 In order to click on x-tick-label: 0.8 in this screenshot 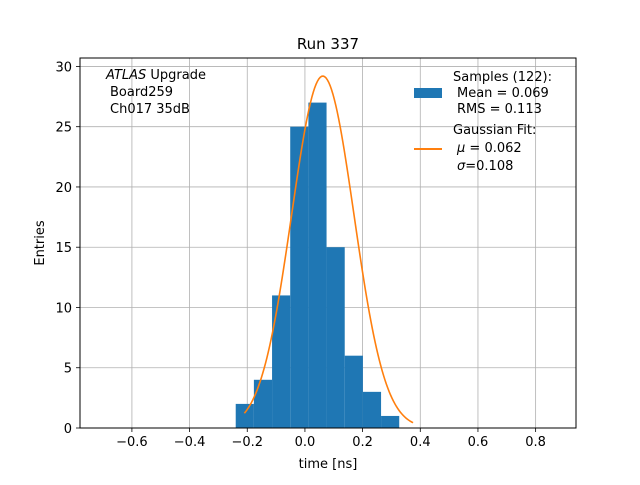, I will do `click(535, 442)`.